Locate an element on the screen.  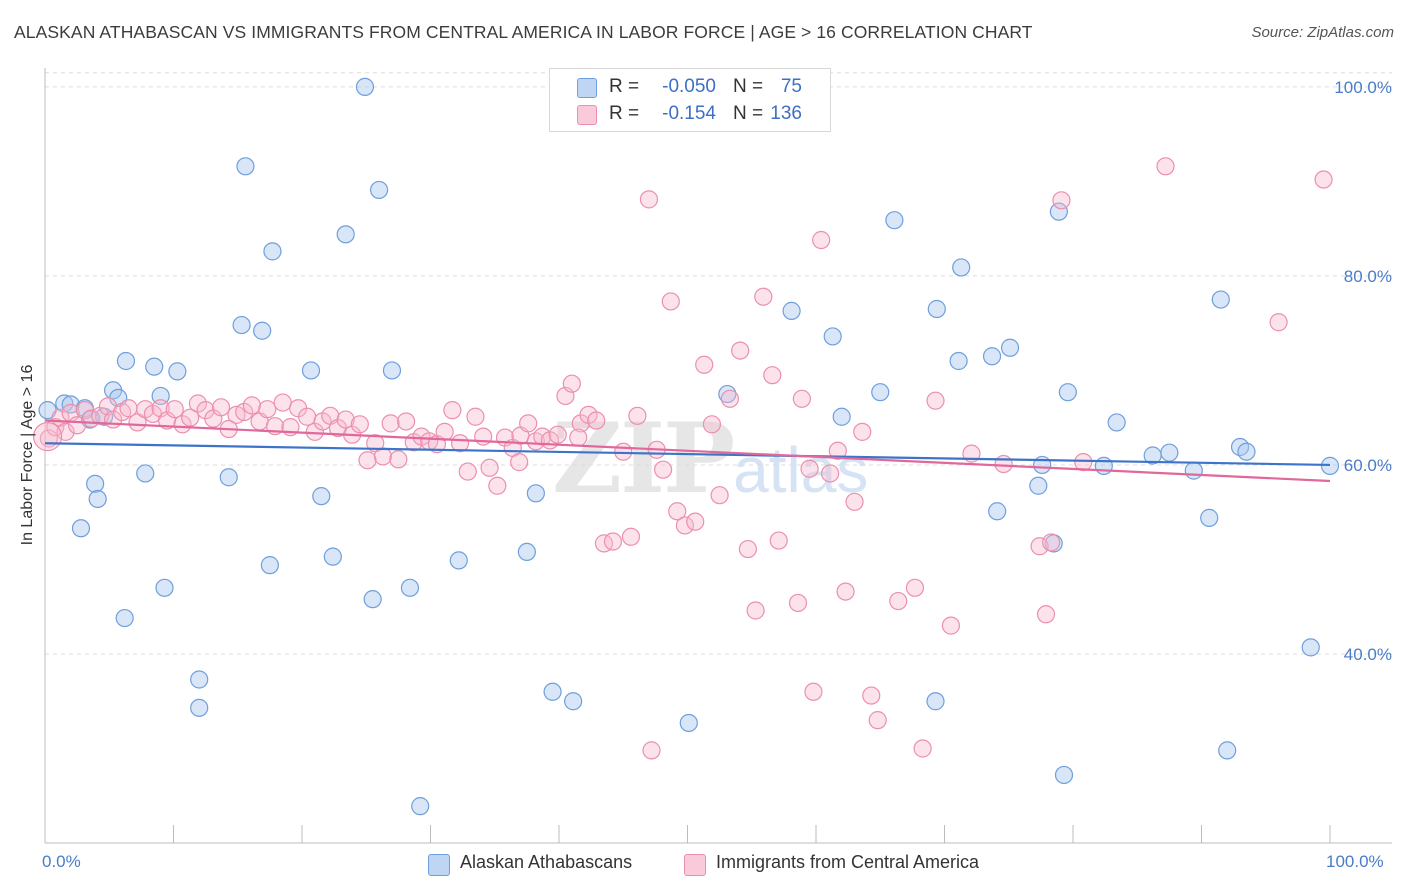
bottom-legend-label-blue: Alaskan Athabascans is located at coordinates (546, 862).